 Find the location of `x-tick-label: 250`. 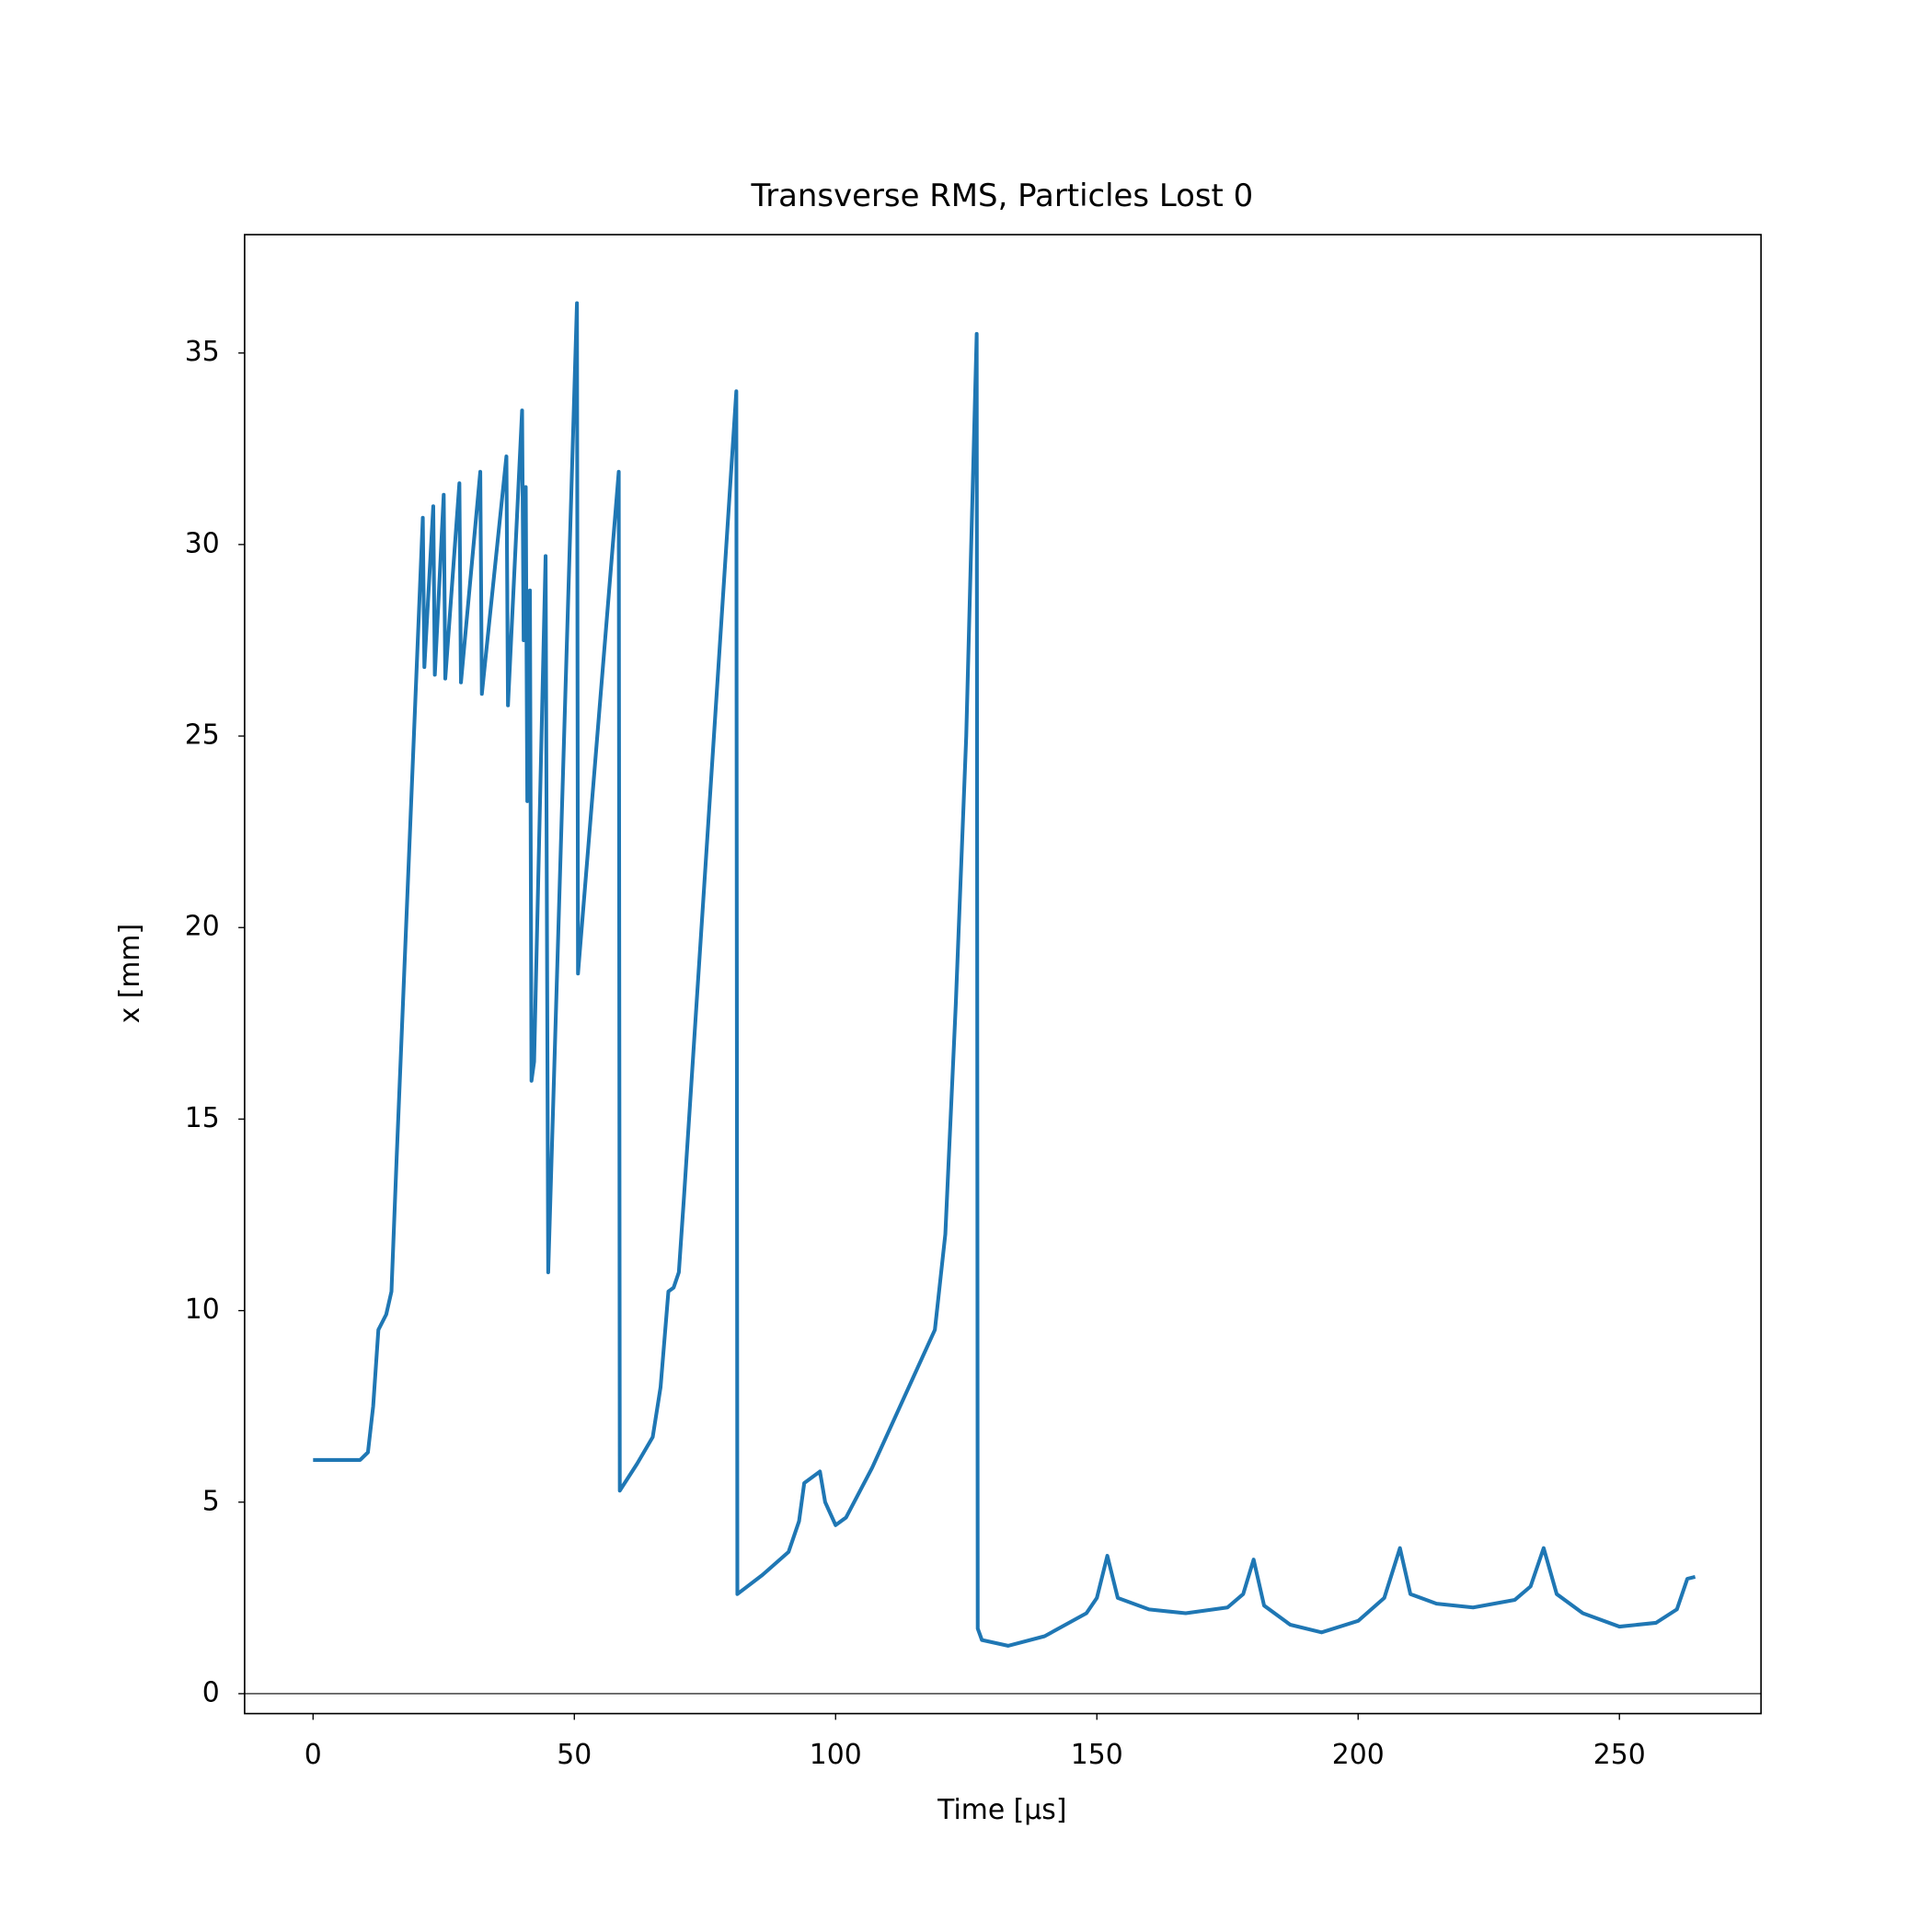

x-tick-label: 250 is located at coordinates (1619, 1755).